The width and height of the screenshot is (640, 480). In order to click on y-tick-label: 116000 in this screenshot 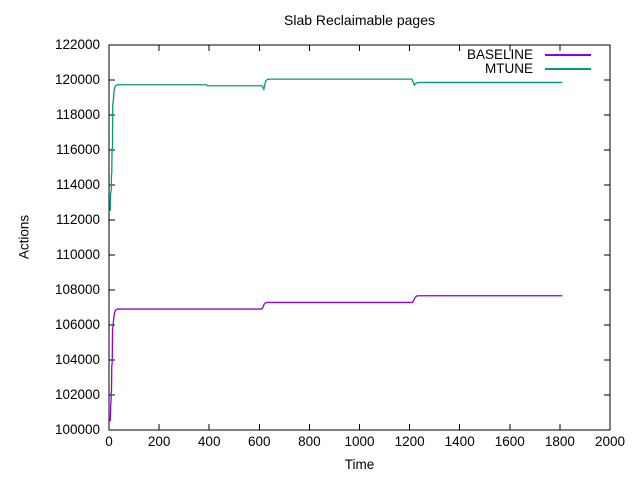, I will do `click(77, 149)`.